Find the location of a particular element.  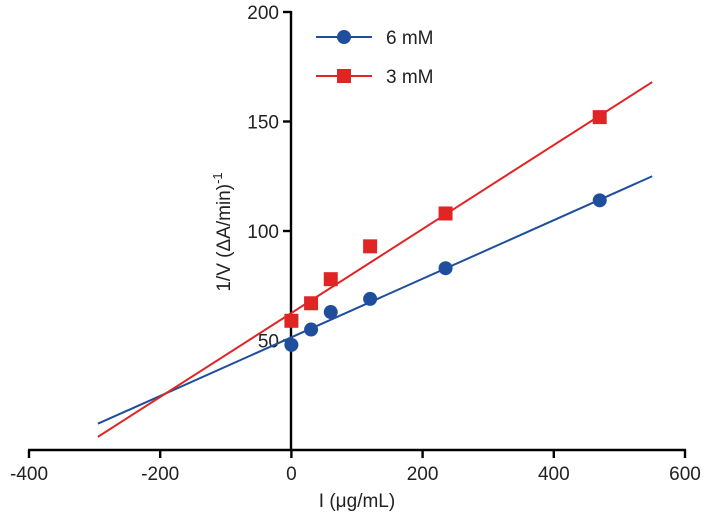

x-tick-label: -200 is located at coordinates (160, 474).